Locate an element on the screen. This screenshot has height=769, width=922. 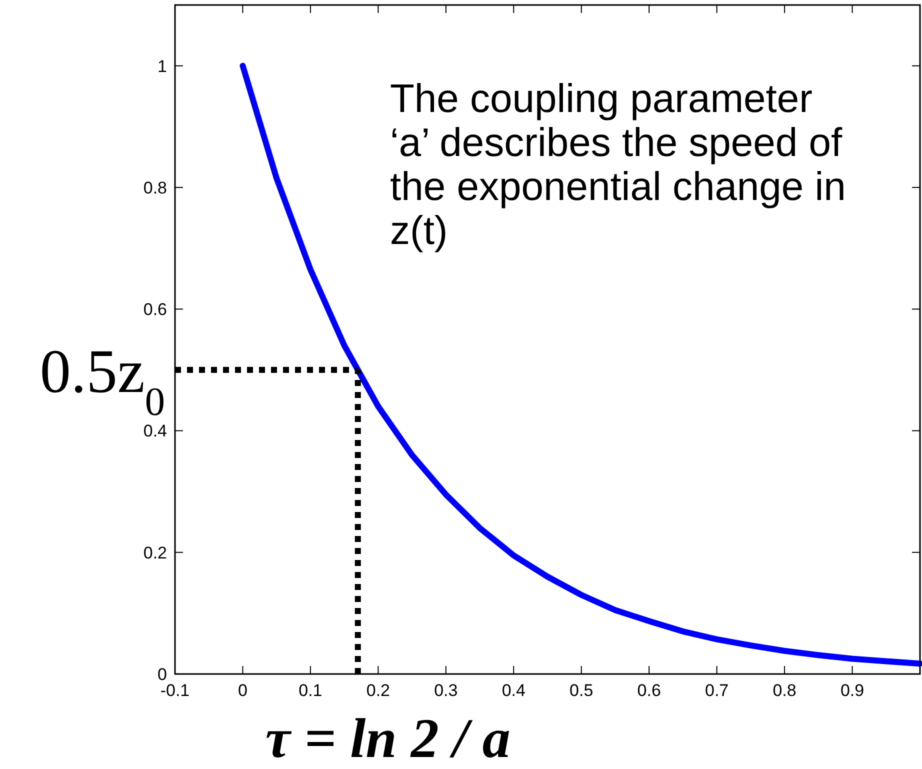
ref-line-label: τ = ln 2 / a is located at coordinates (387, 738).